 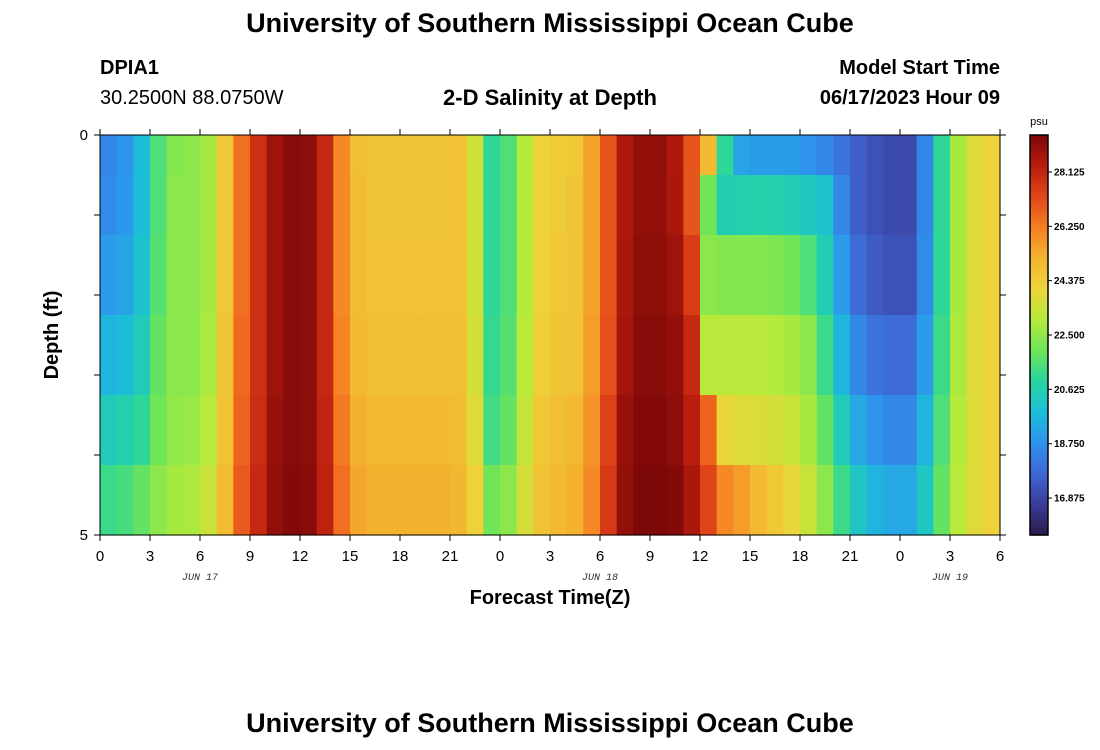 What do you see at coordinates (1069, 281) in the screenshot?
I see `colorbar-tick-label: 24.375` at bounding box center [1069, 281].